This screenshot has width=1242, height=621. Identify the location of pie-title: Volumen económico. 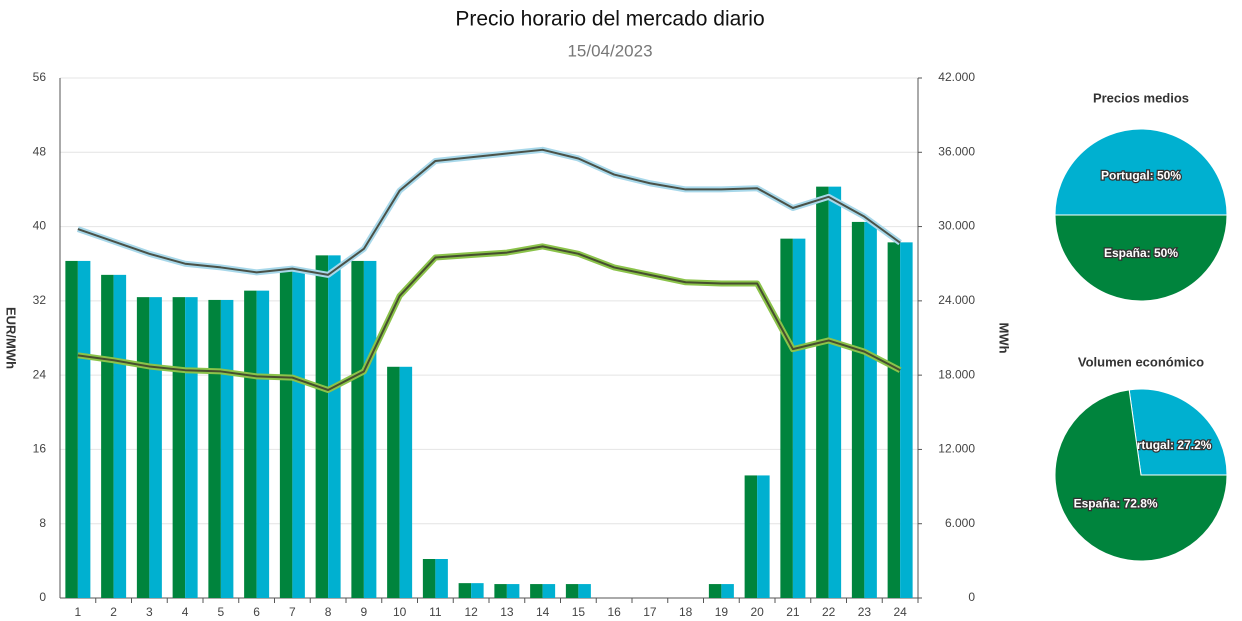
(1141, 361).